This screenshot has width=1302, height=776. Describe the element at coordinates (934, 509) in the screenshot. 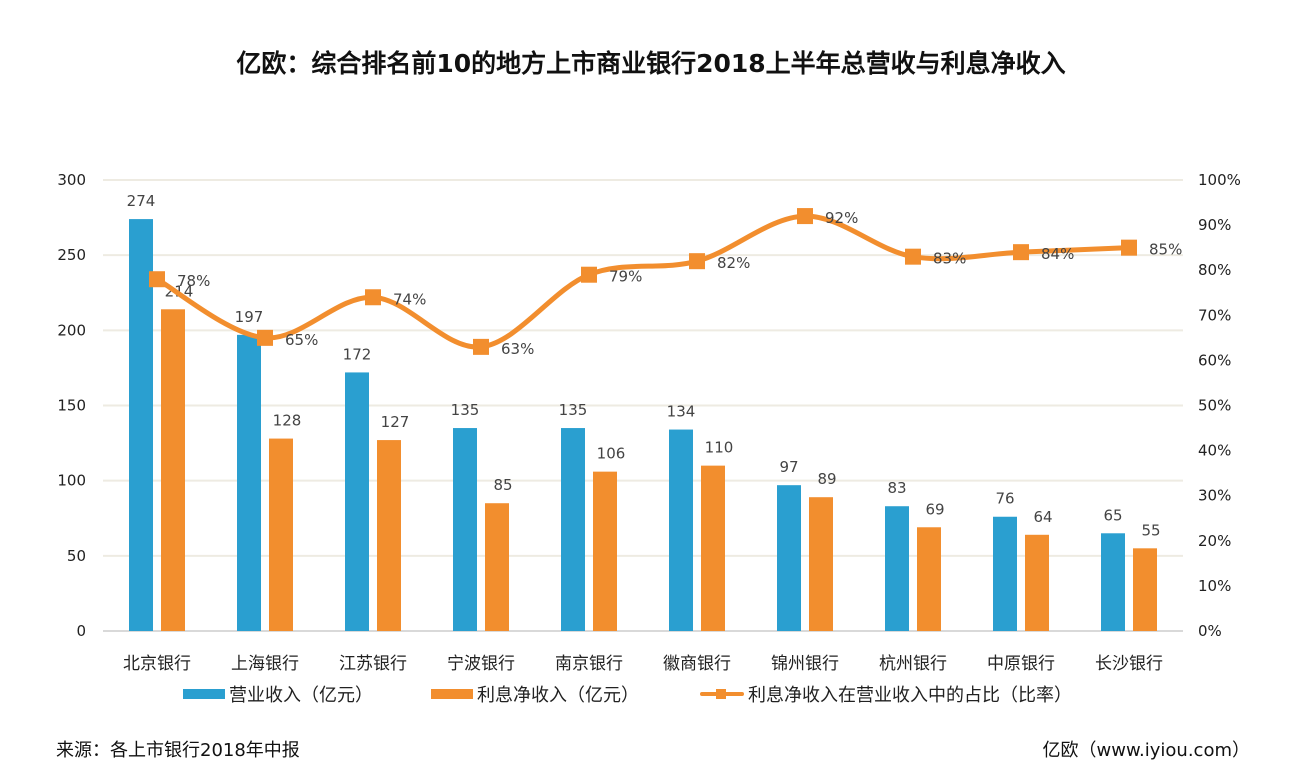

I see `label-interest: 69` at that location.